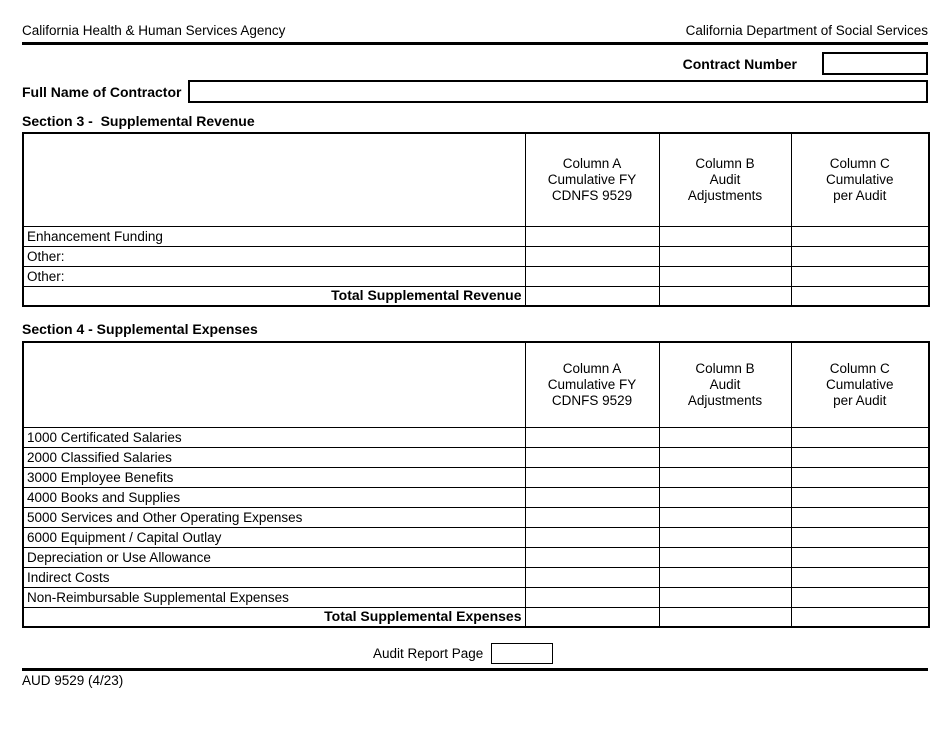 This screenshot has height=735, width=950. I want to click on header-rule, so click(475, 43).